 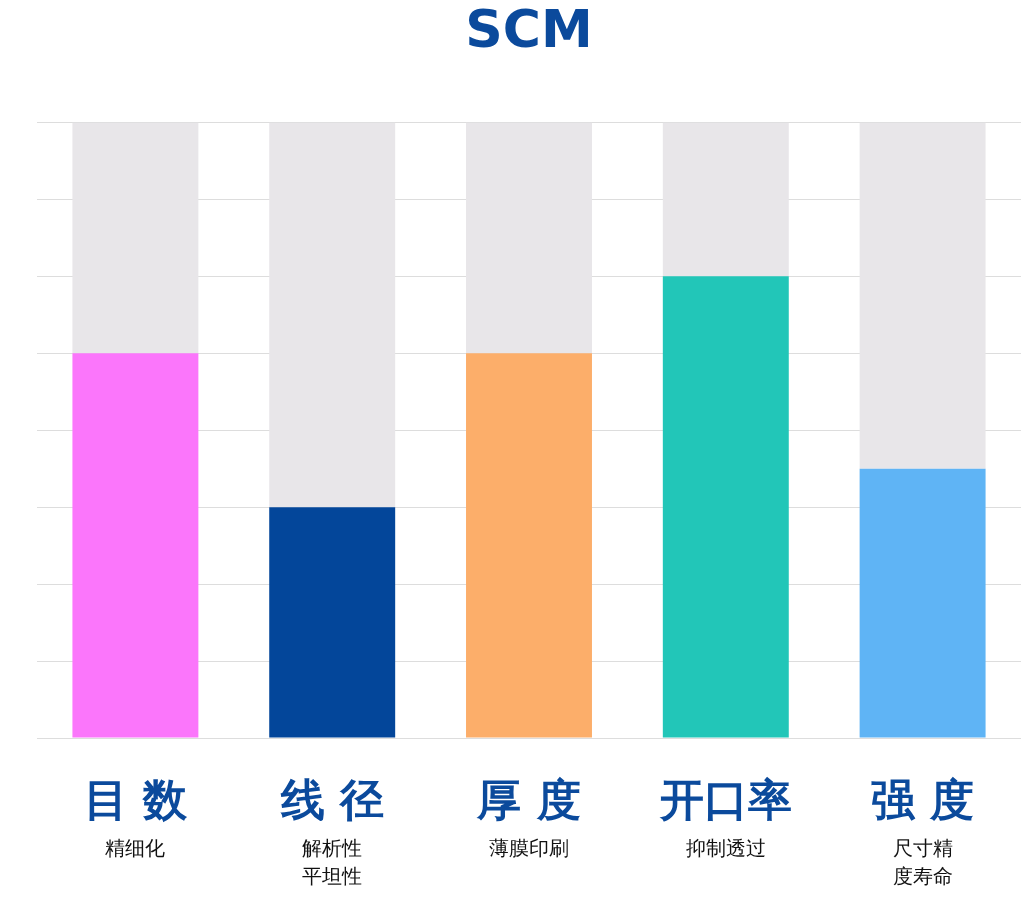 I want to click on x-tick-label: 强 度, so click(x=922, y=800).